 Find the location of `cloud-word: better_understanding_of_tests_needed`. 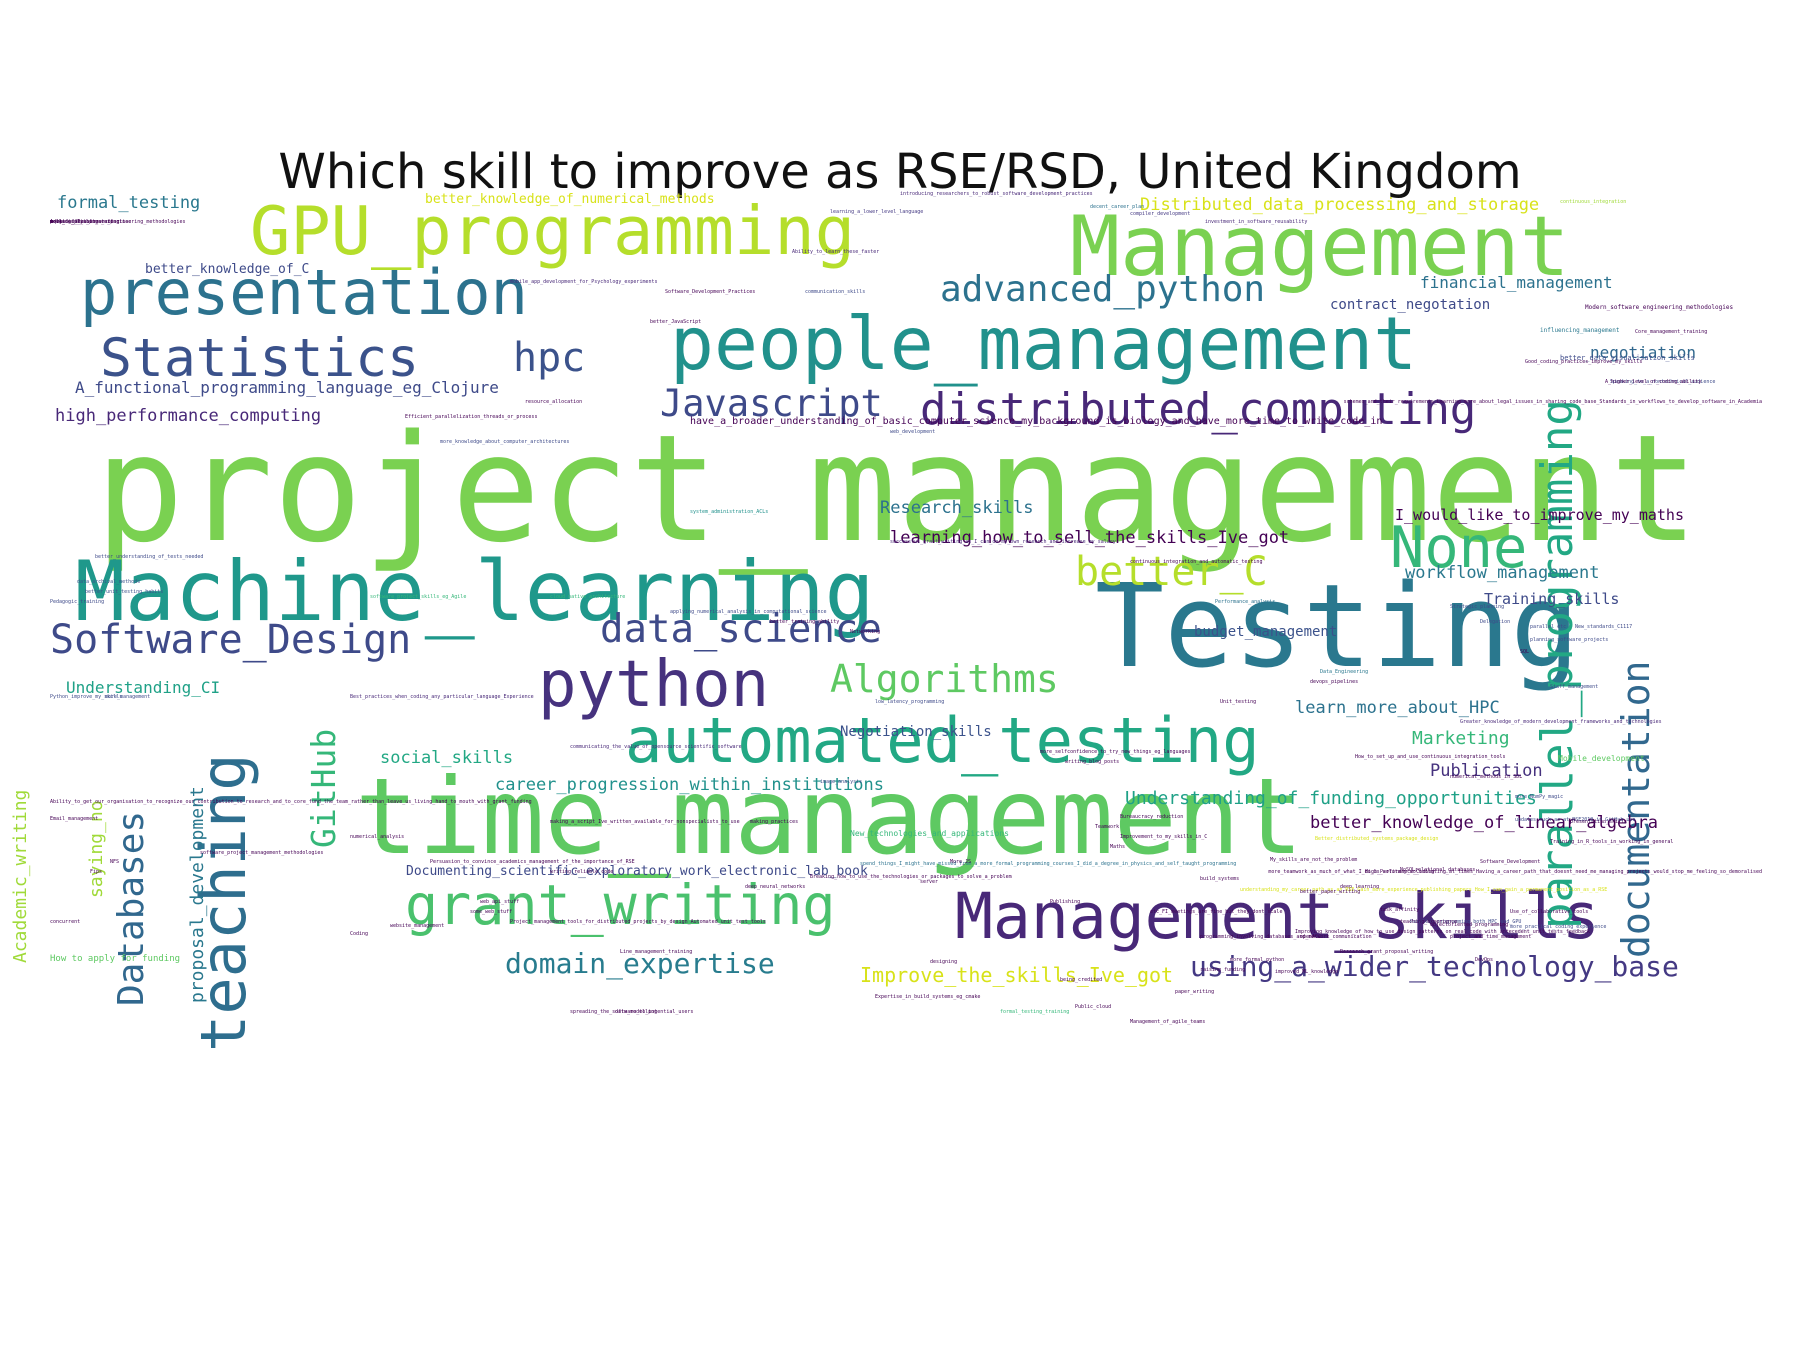

cloud-word: better_understanding_of_tests_needed is located at coordinates (149, 557).